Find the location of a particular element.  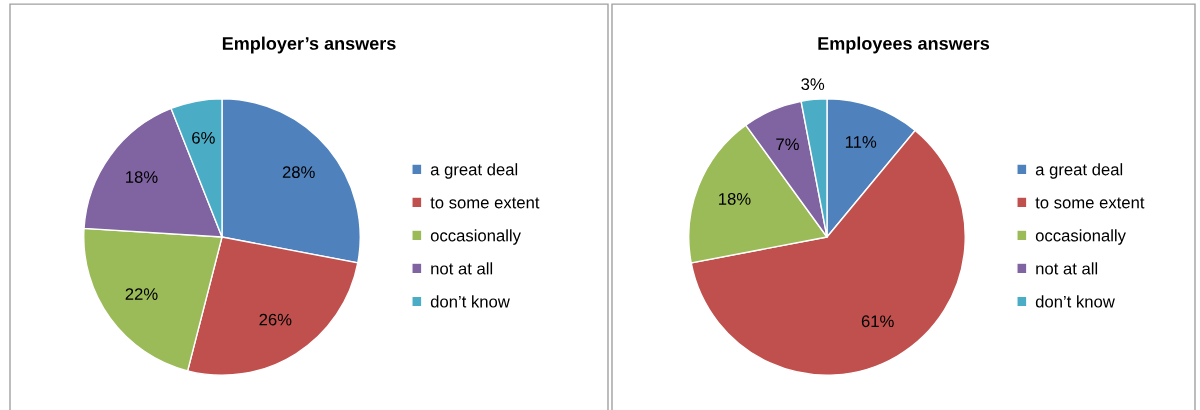

data-label: 11% is located at coordinates (861, 142).